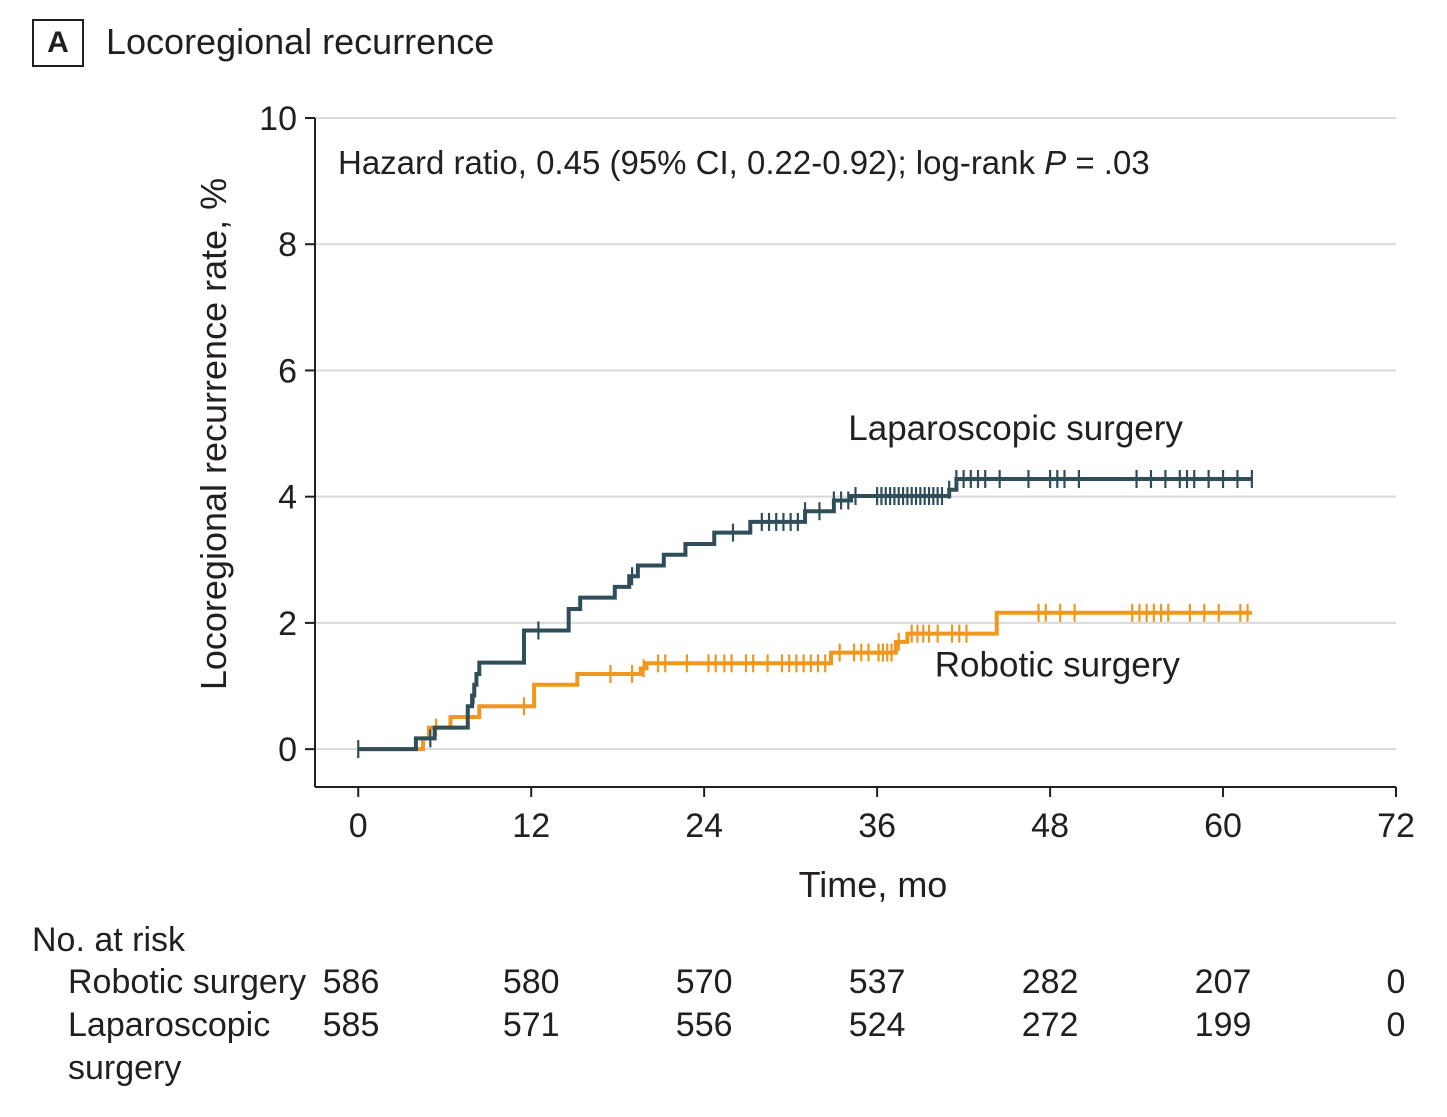 The width and height of the screenshot is (1447, 1117). What do you see at coordinates (358, 826) in the screenshot?
I see `x-tick-label: 0` at bounding box center [358, 826].